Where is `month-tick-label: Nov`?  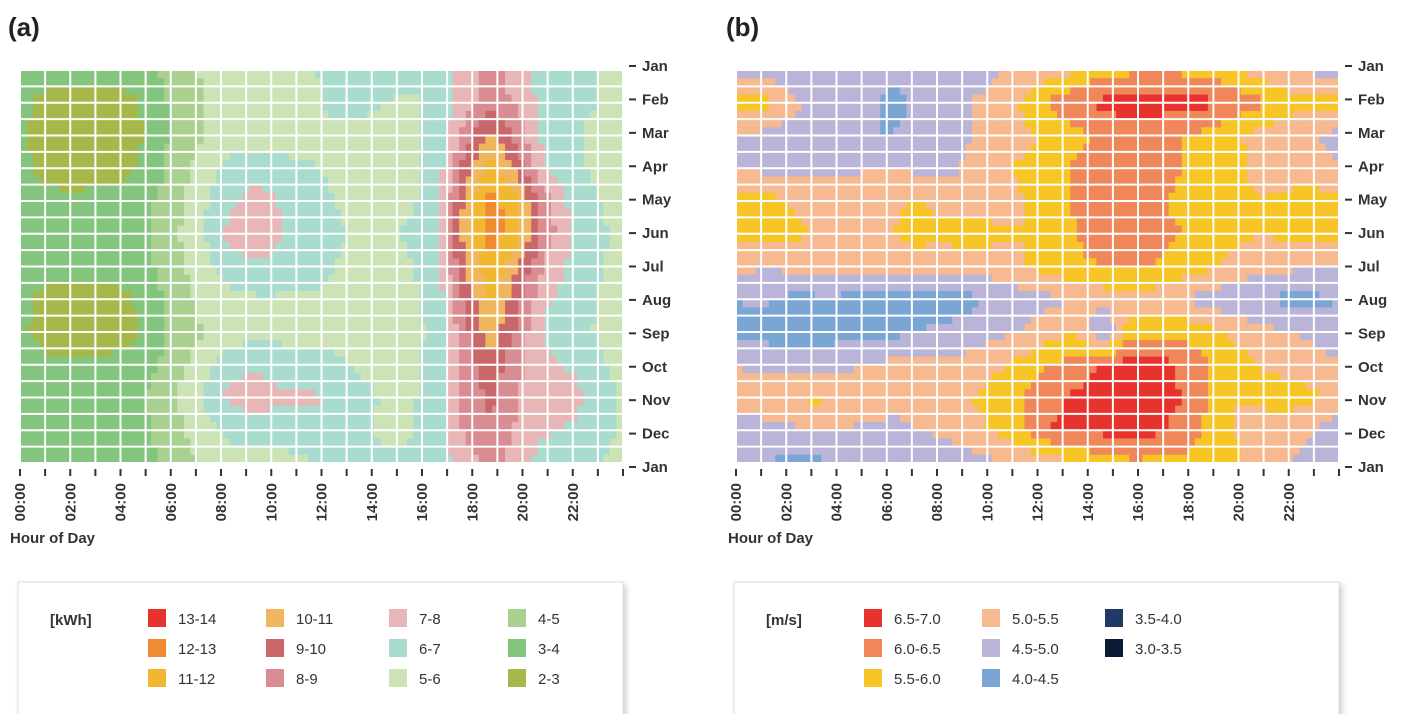
month-tick-label: Nov is located at coordinates (656, 400).